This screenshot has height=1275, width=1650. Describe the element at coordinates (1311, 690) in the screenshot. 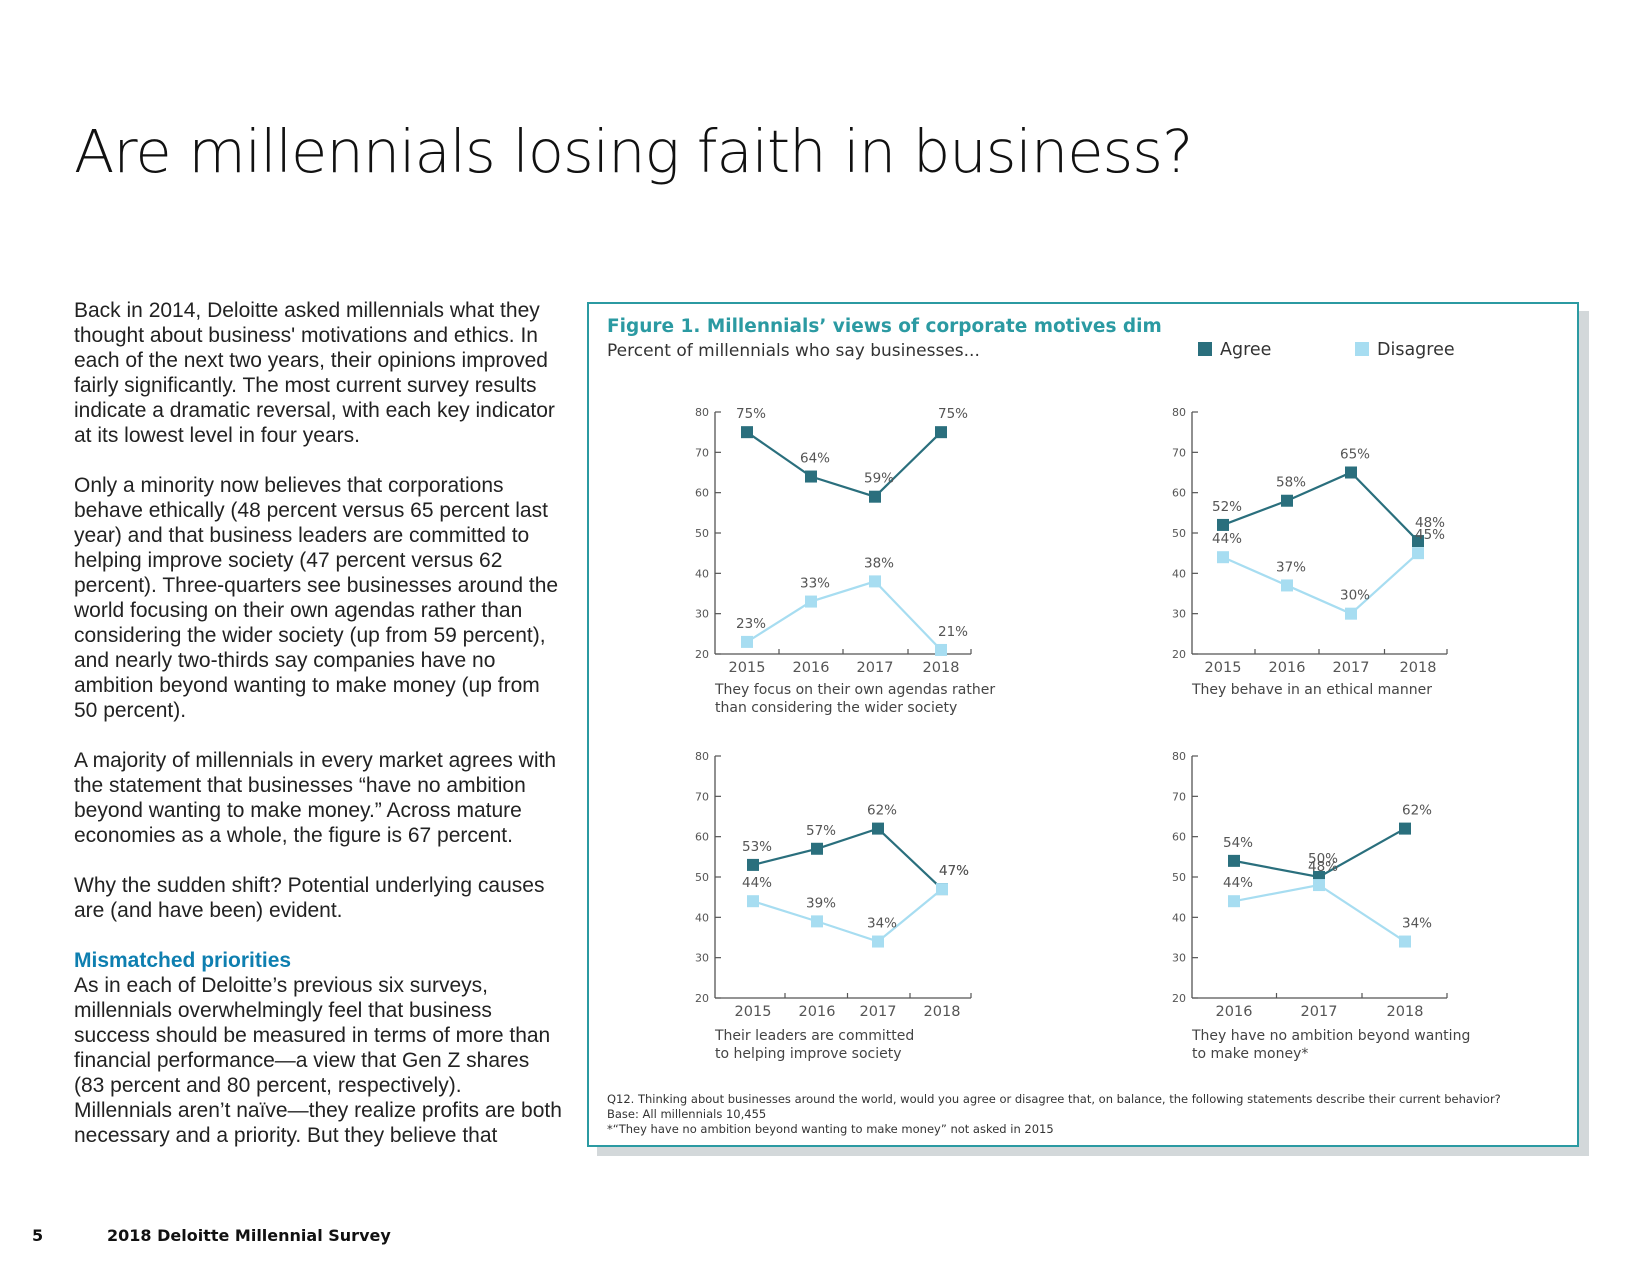

I see `chart-caption: They behave in an ethical manner` at that location.